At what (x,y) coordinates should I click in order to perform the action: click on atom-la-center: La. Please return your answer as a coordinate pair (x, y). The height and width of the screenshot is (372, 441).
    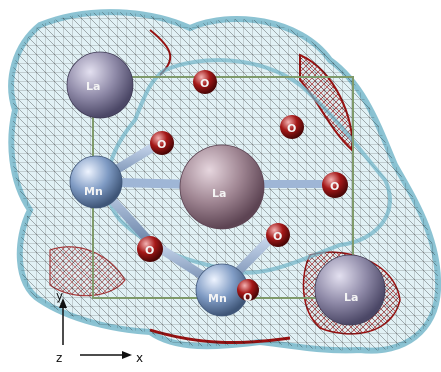
    Looking at the image, I should click on (222, 187).